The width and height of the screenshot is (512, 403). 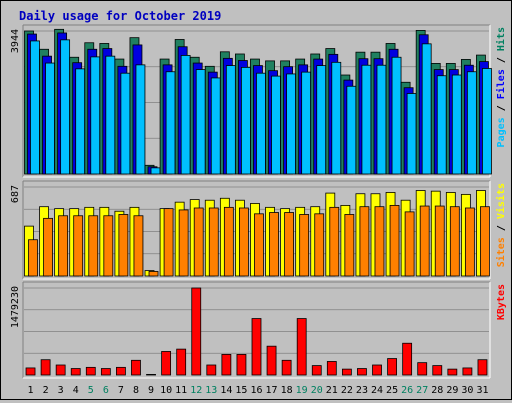 I want to click on x-tick-label-day-2: 2, so click(x=46, y=390).